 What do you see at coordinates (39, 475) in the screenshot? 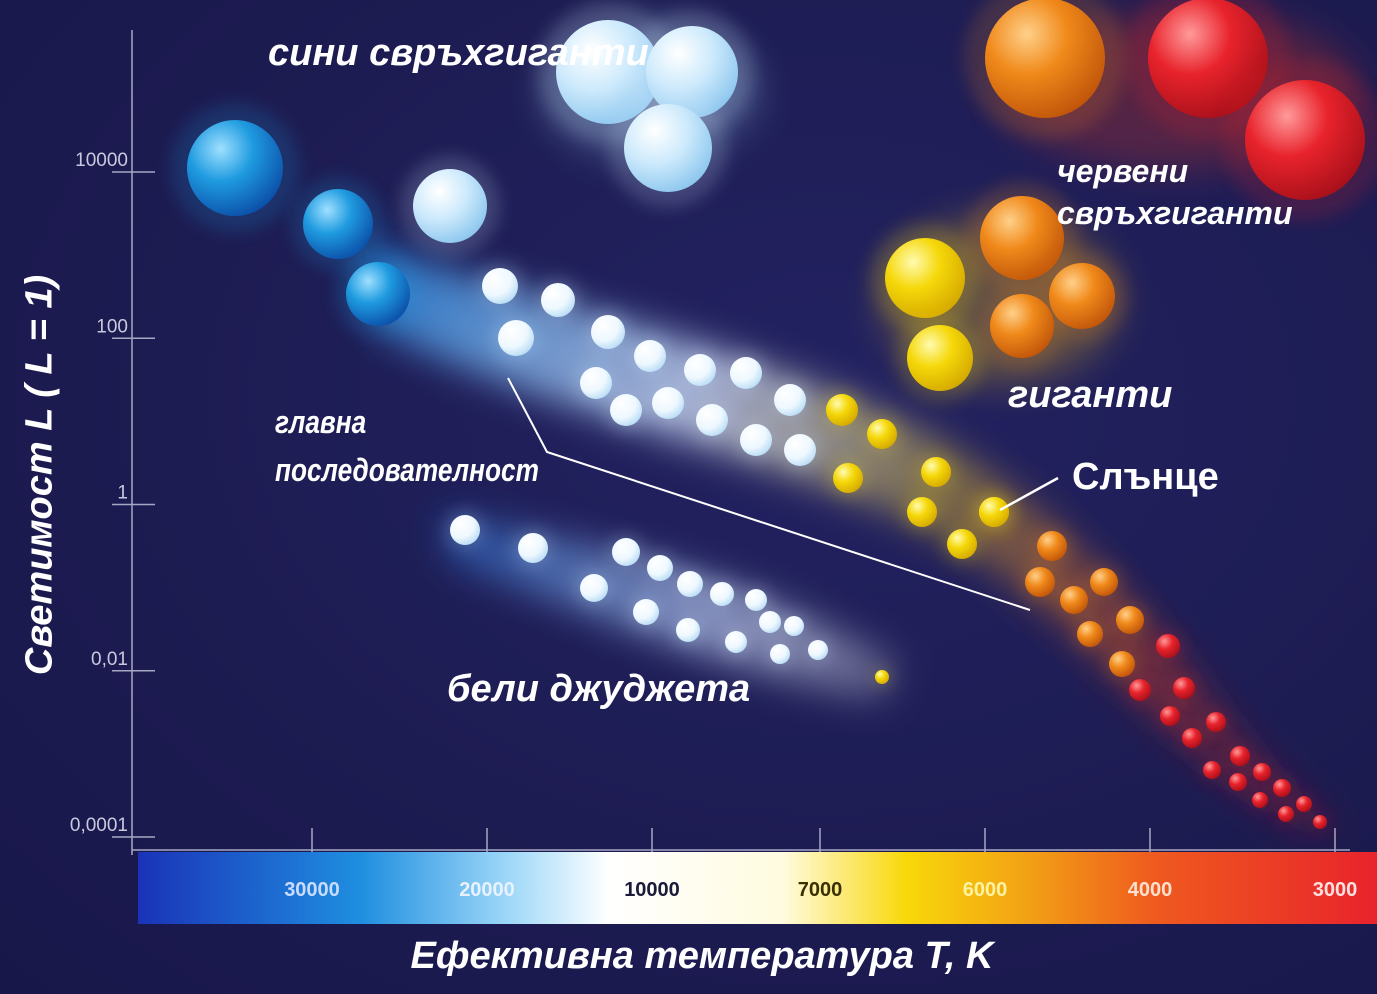
I see `y-axis-title: Светимост L ( L = 1)` at bounding box center [39, 475].